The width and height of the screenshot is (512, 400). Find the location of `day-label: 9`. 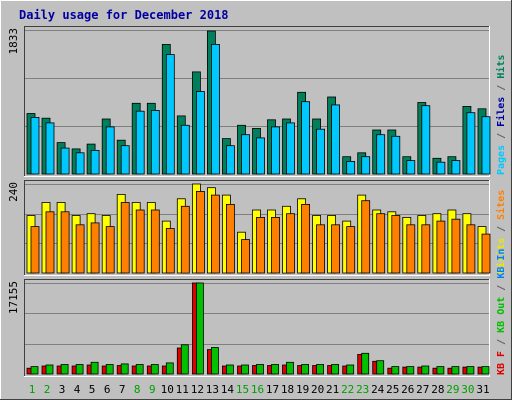

day-label: 9 is located at coordinates (152, 389).